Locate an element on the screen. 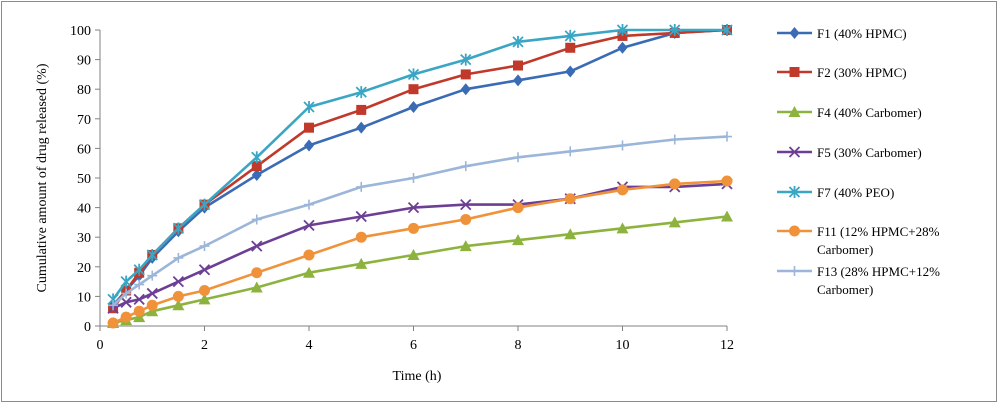  x-tick-label: 2 is located at coordinates (204, 345).